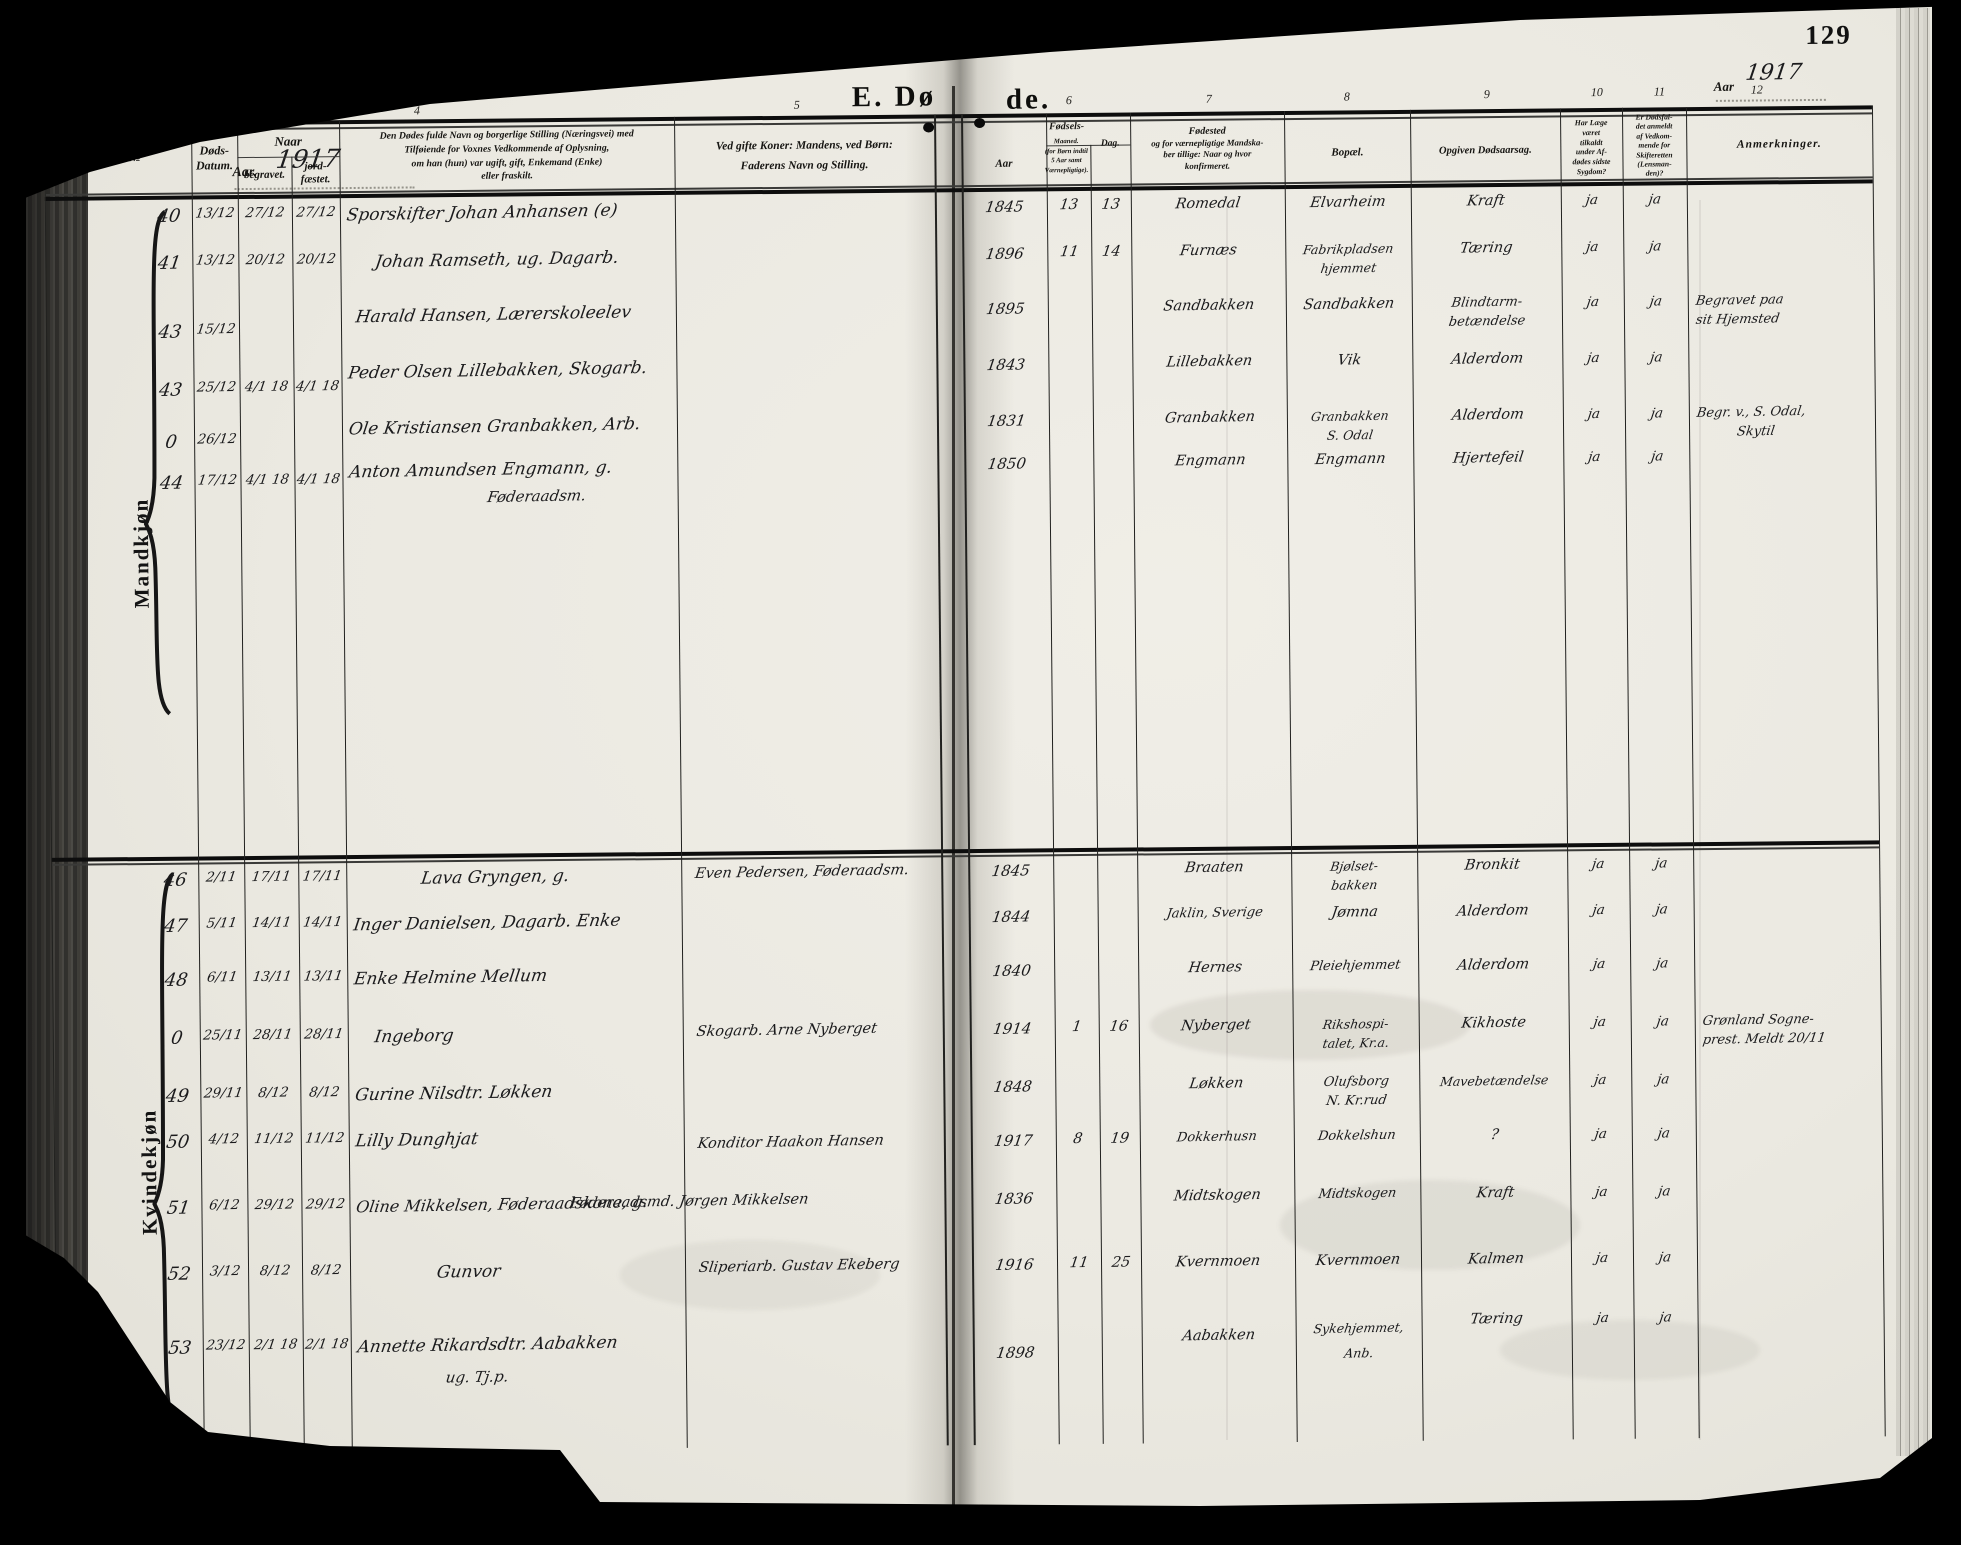  I want to click on buried-date: 11/12, so click(274, 1139).